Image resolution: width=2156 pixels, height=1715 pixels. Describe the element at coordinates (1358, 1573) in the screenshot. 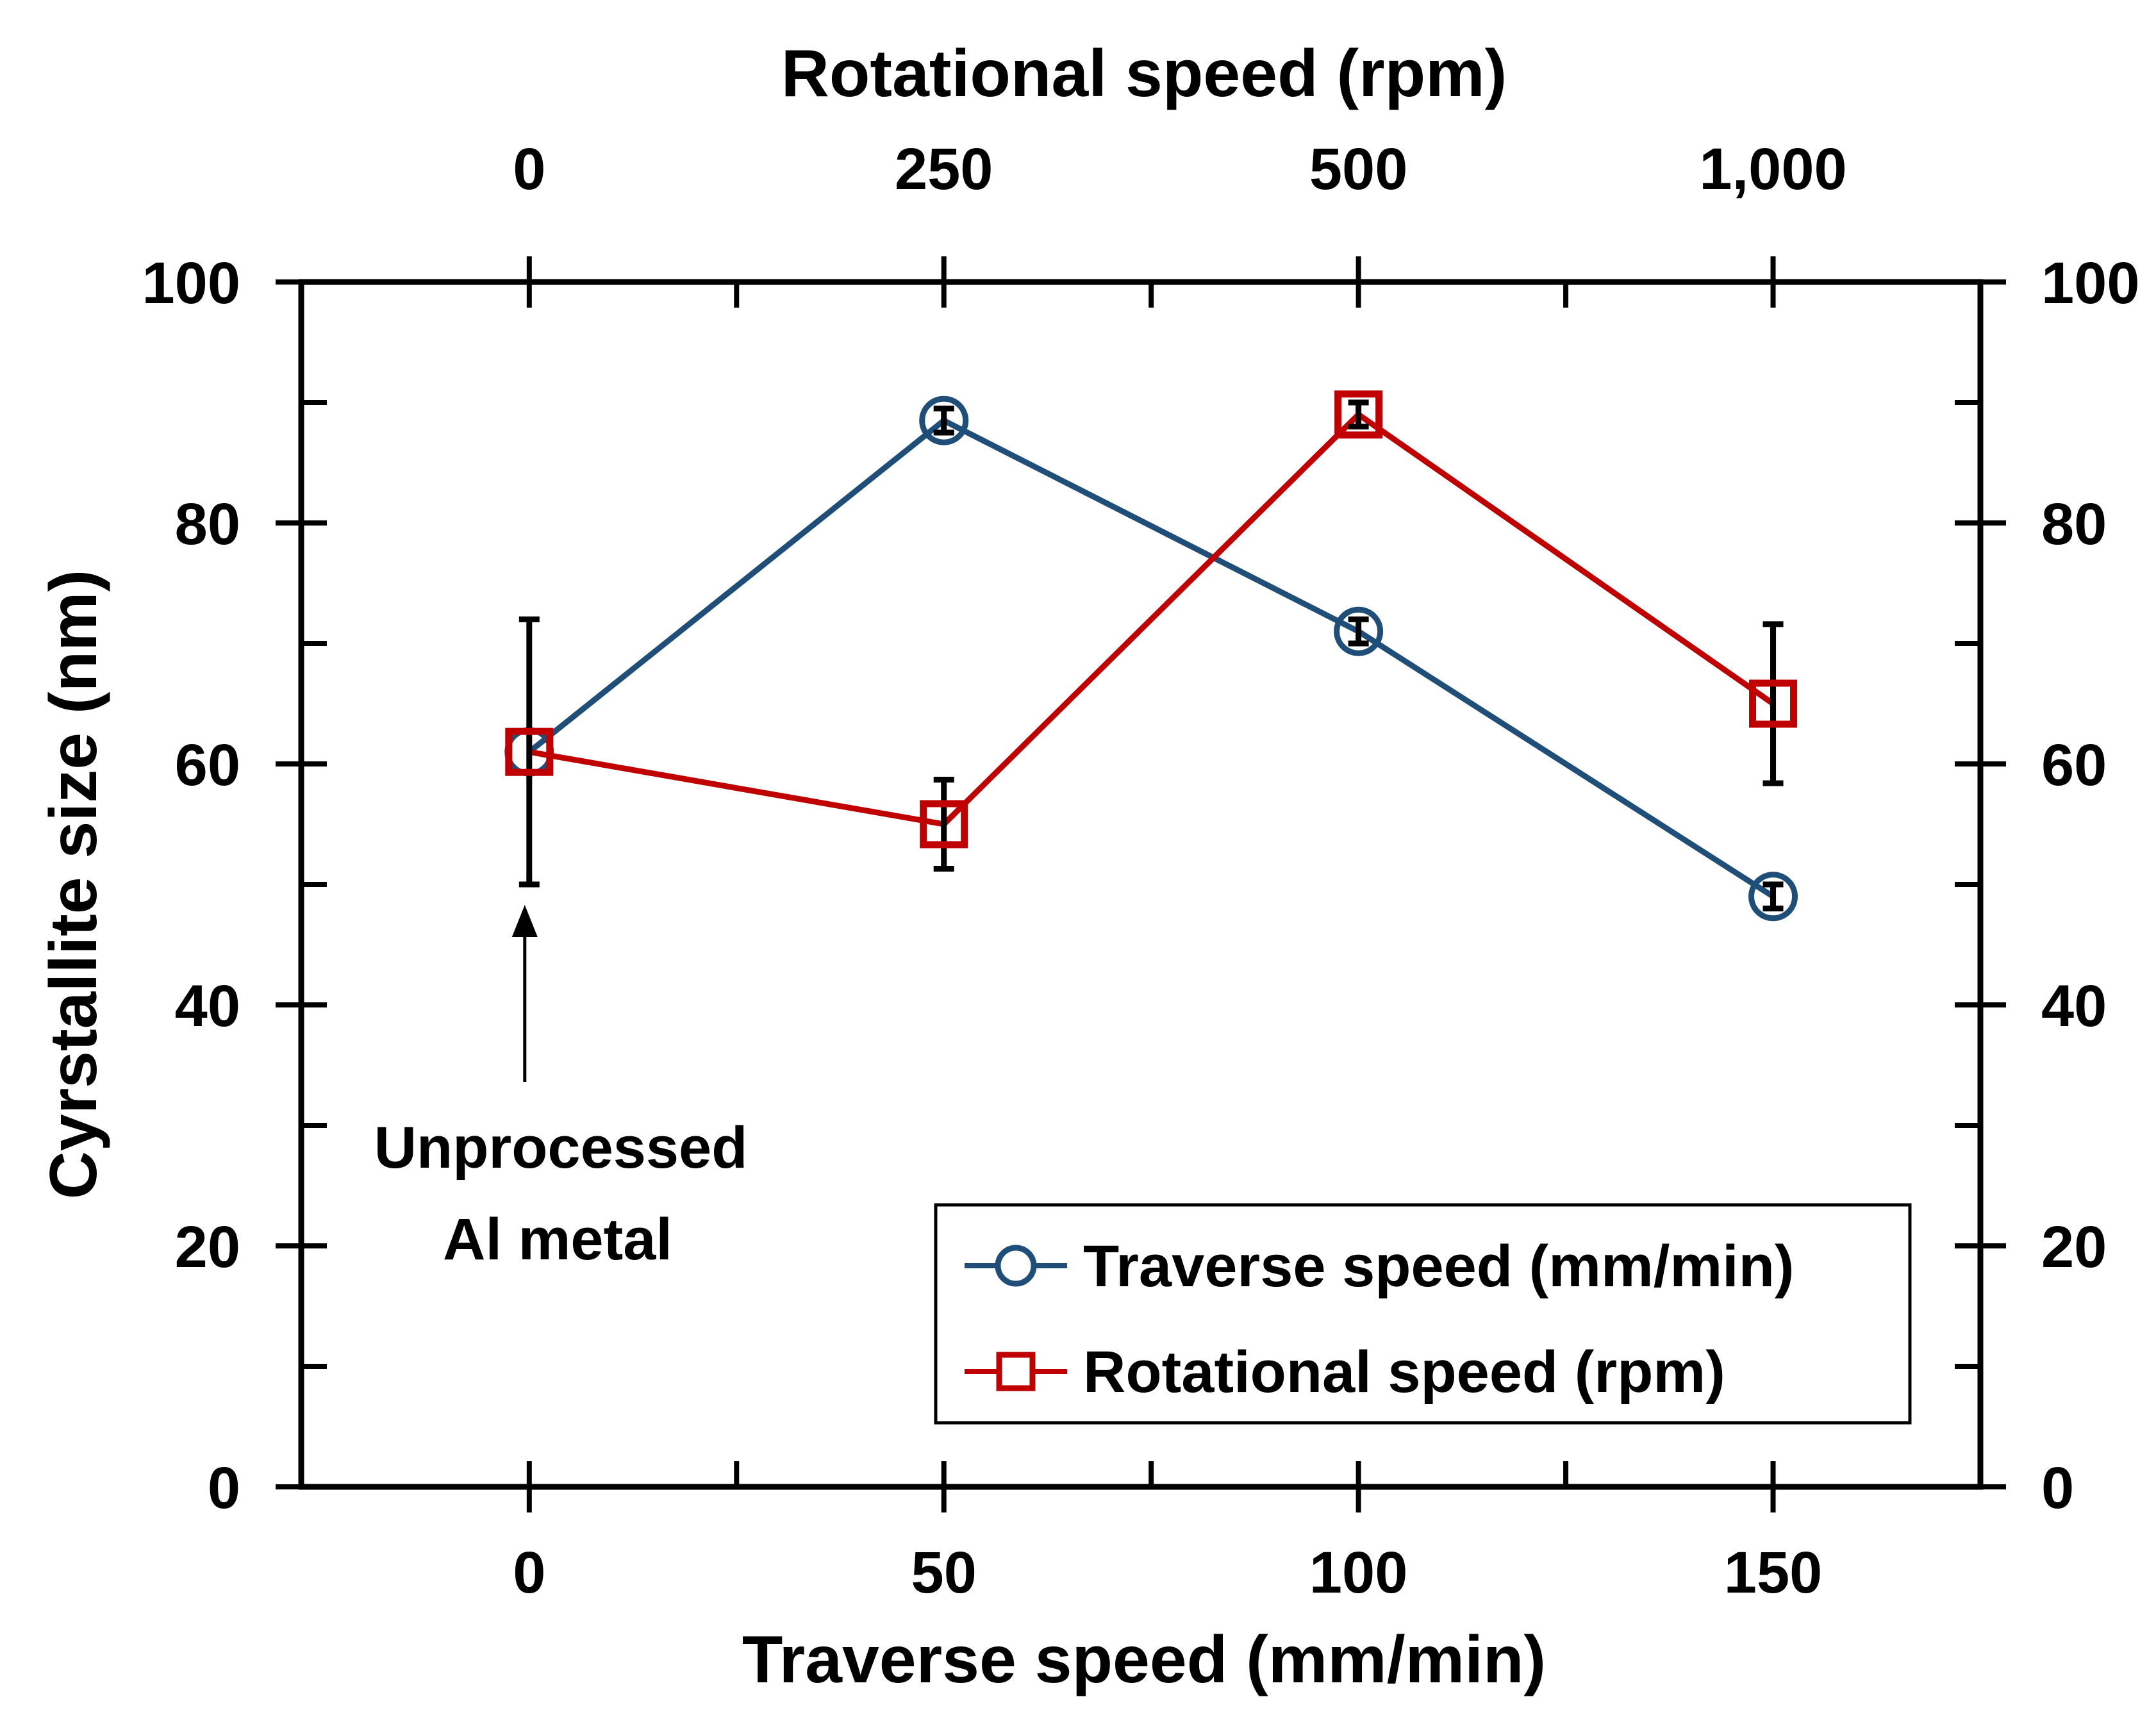

I see `x-tick-label-bottom: 100` at that location.